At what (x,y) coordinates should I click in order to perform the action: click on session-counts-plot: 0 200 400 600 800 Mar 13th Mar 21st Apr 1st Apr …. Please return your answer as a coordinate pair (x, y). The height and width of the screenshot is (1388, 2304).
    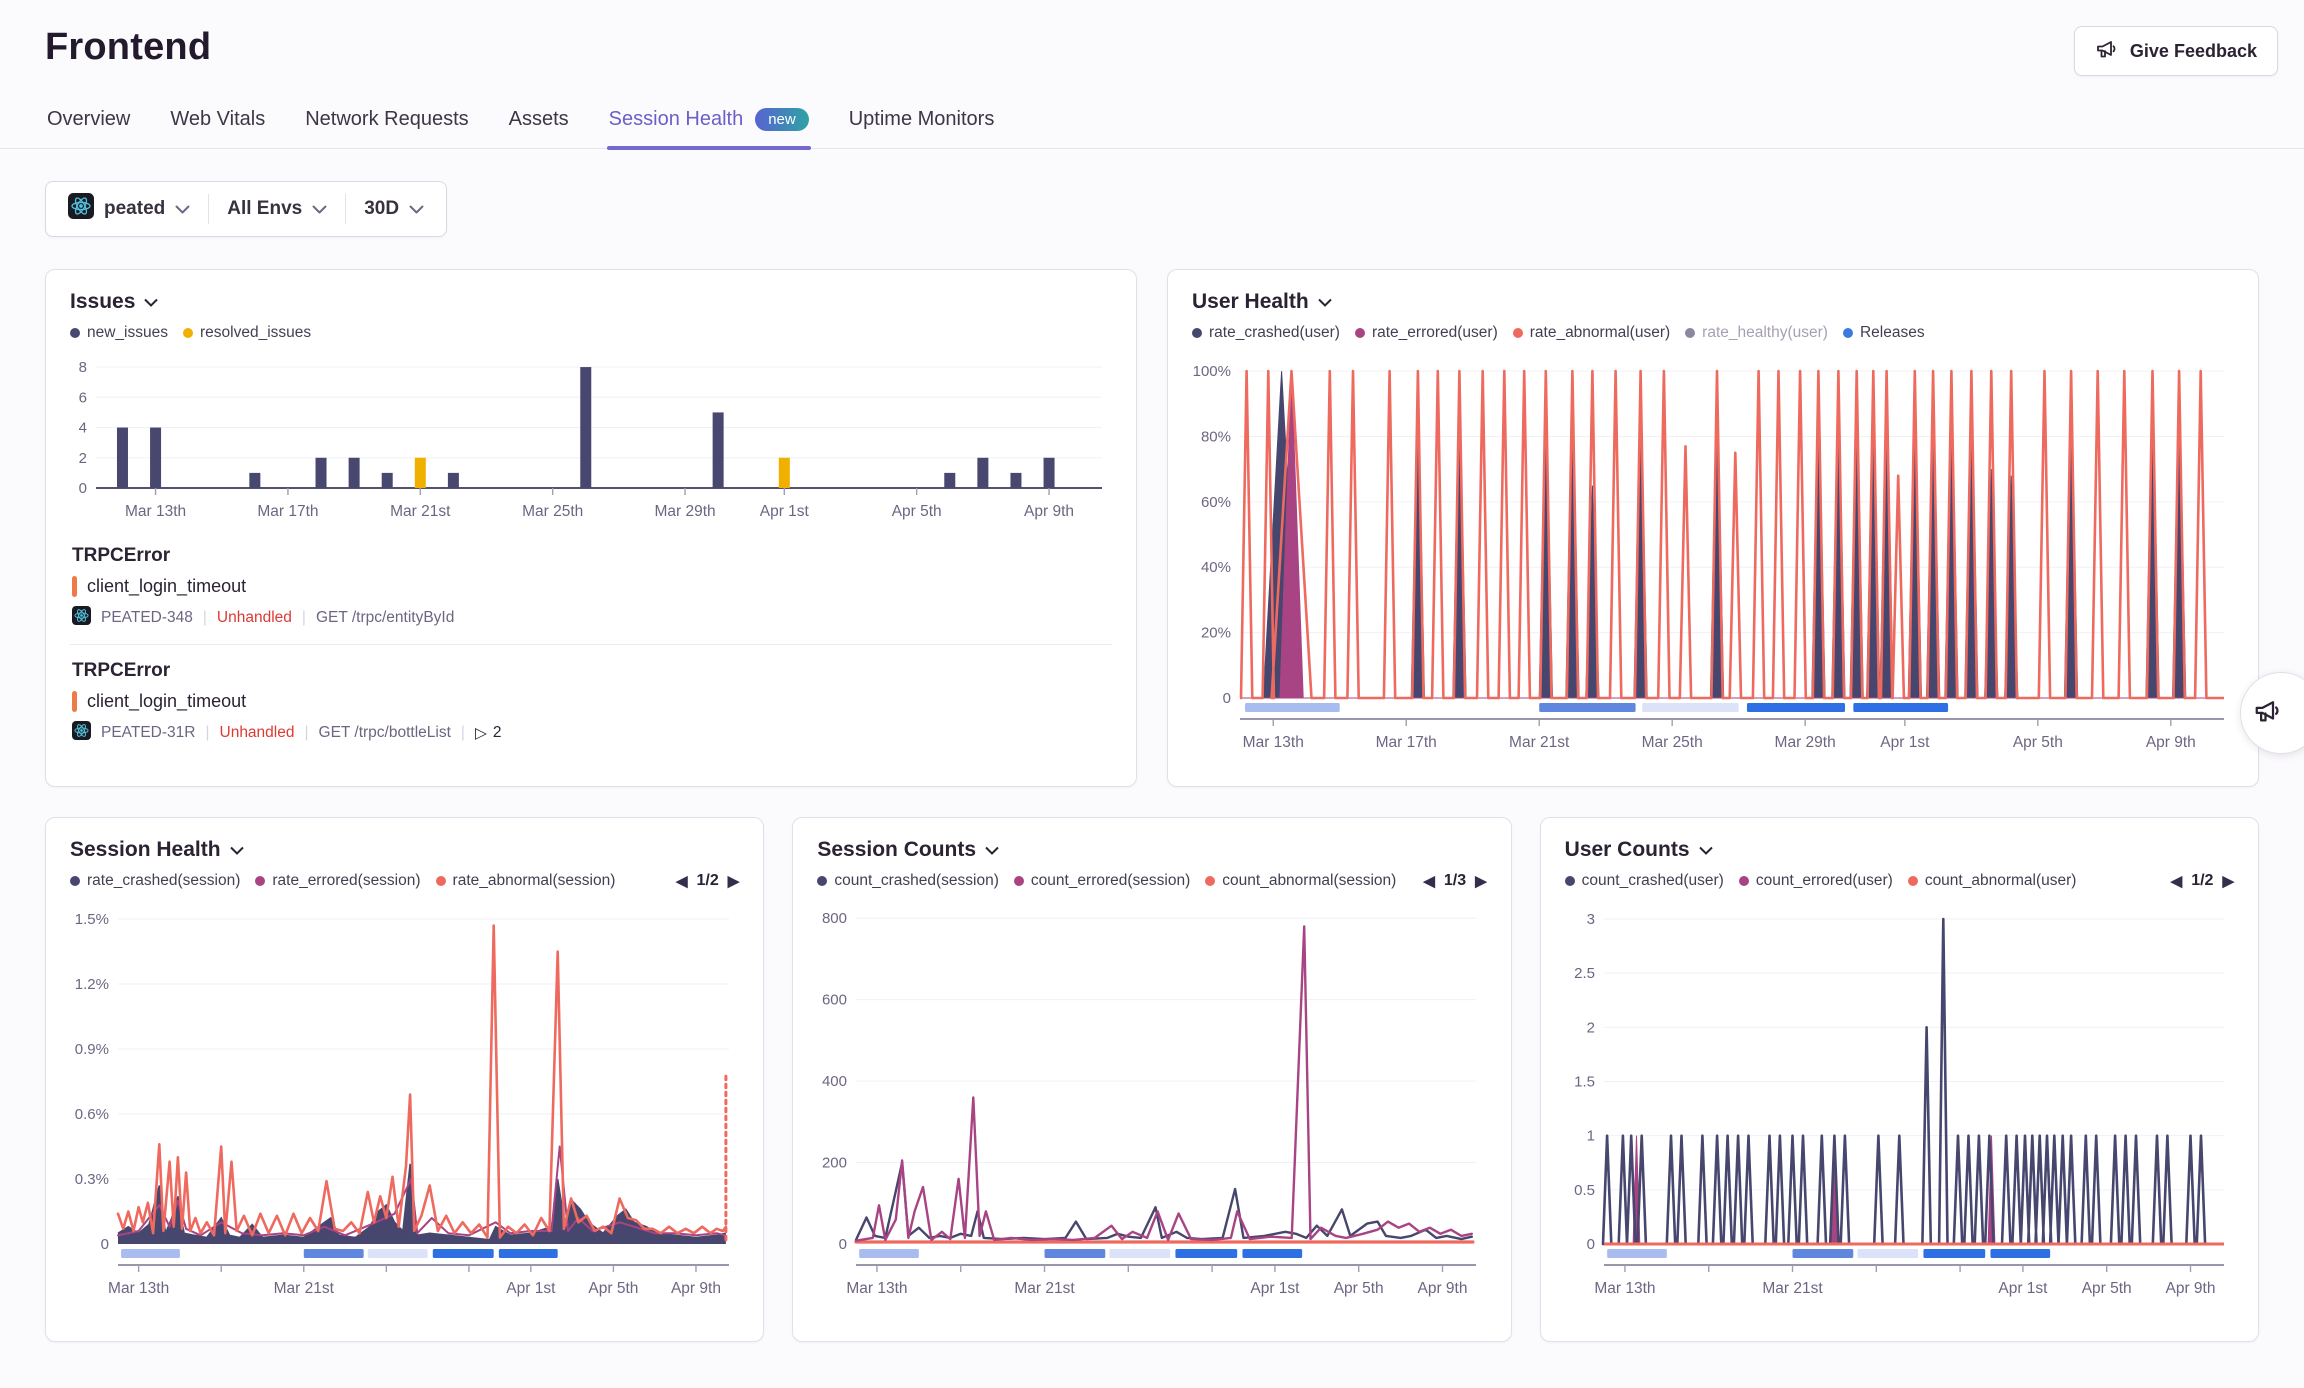
    Looking at the image, I should click on (1149, 1103).